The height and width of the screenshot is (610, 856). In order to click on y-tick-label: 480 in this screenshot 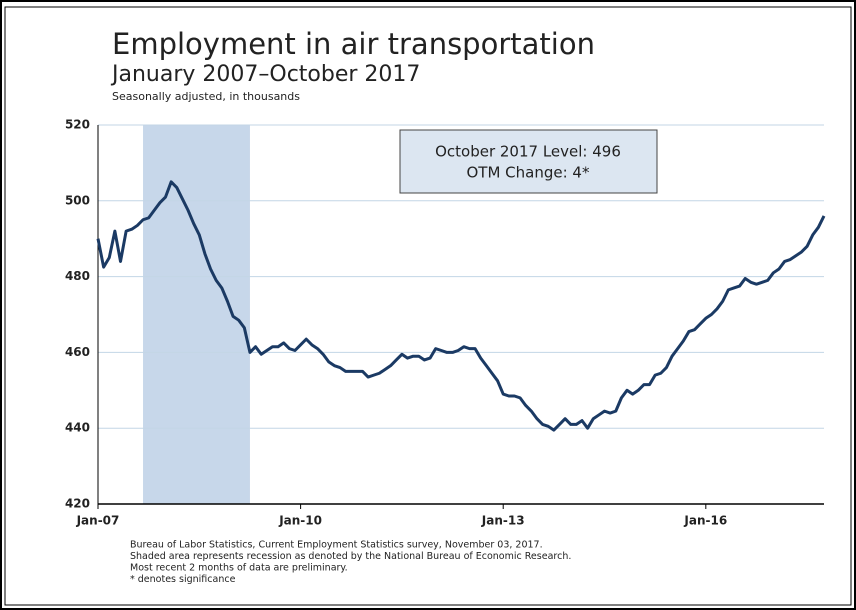, I will do `click(77, 276)`.